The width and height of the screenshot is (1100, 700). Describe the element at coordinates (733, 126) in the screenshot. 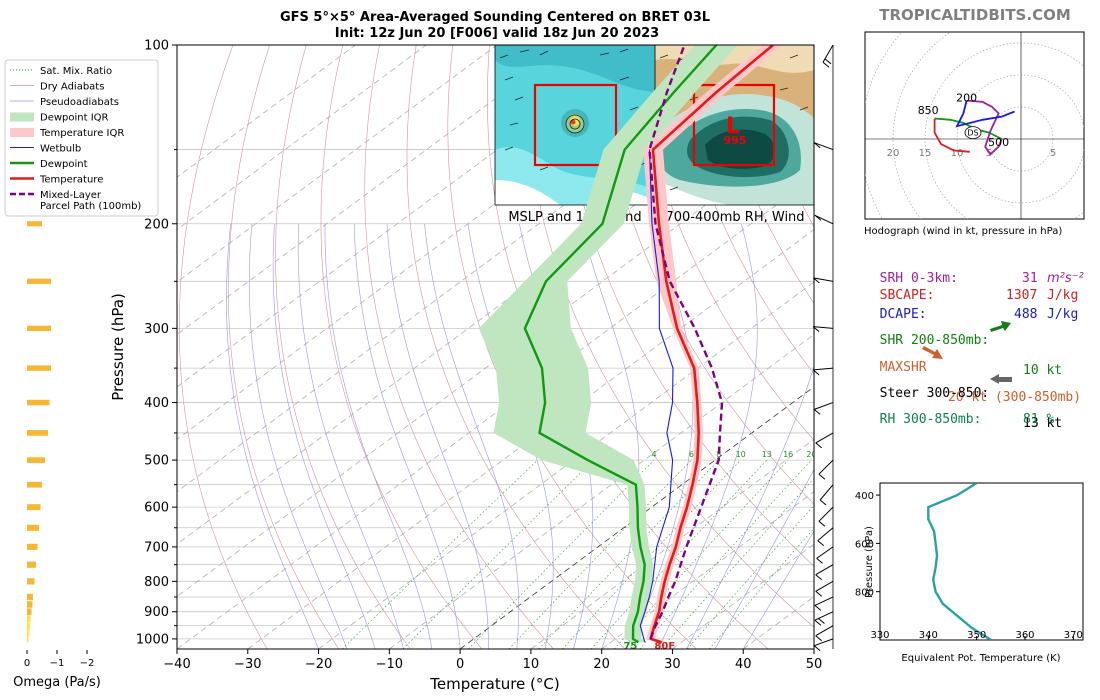

I see `low-pressure-marker: L` at that location.